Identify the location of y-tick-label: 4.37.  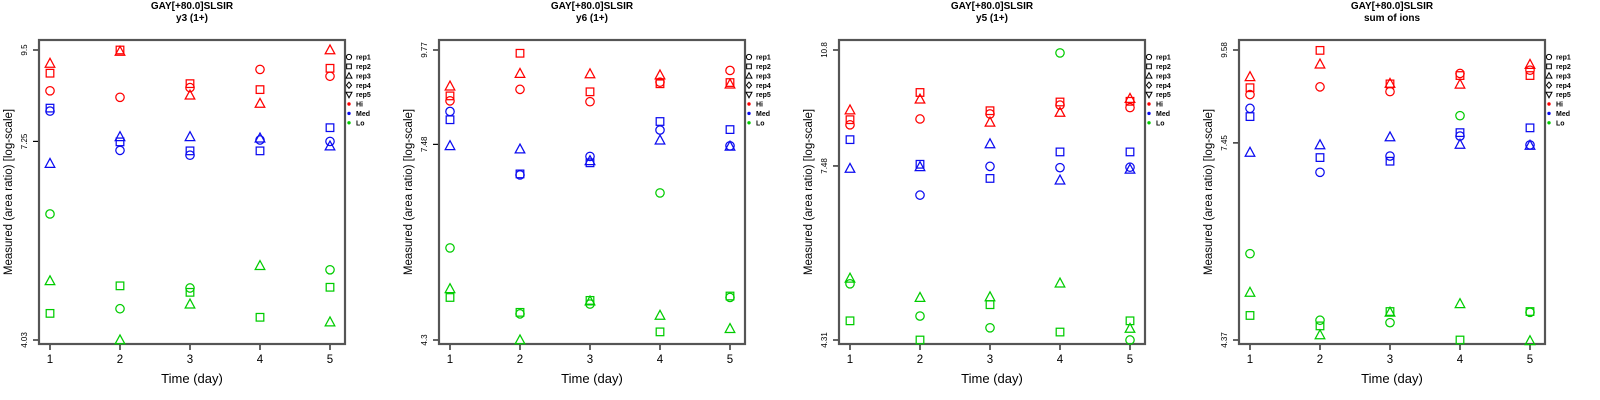
(1224, 340).